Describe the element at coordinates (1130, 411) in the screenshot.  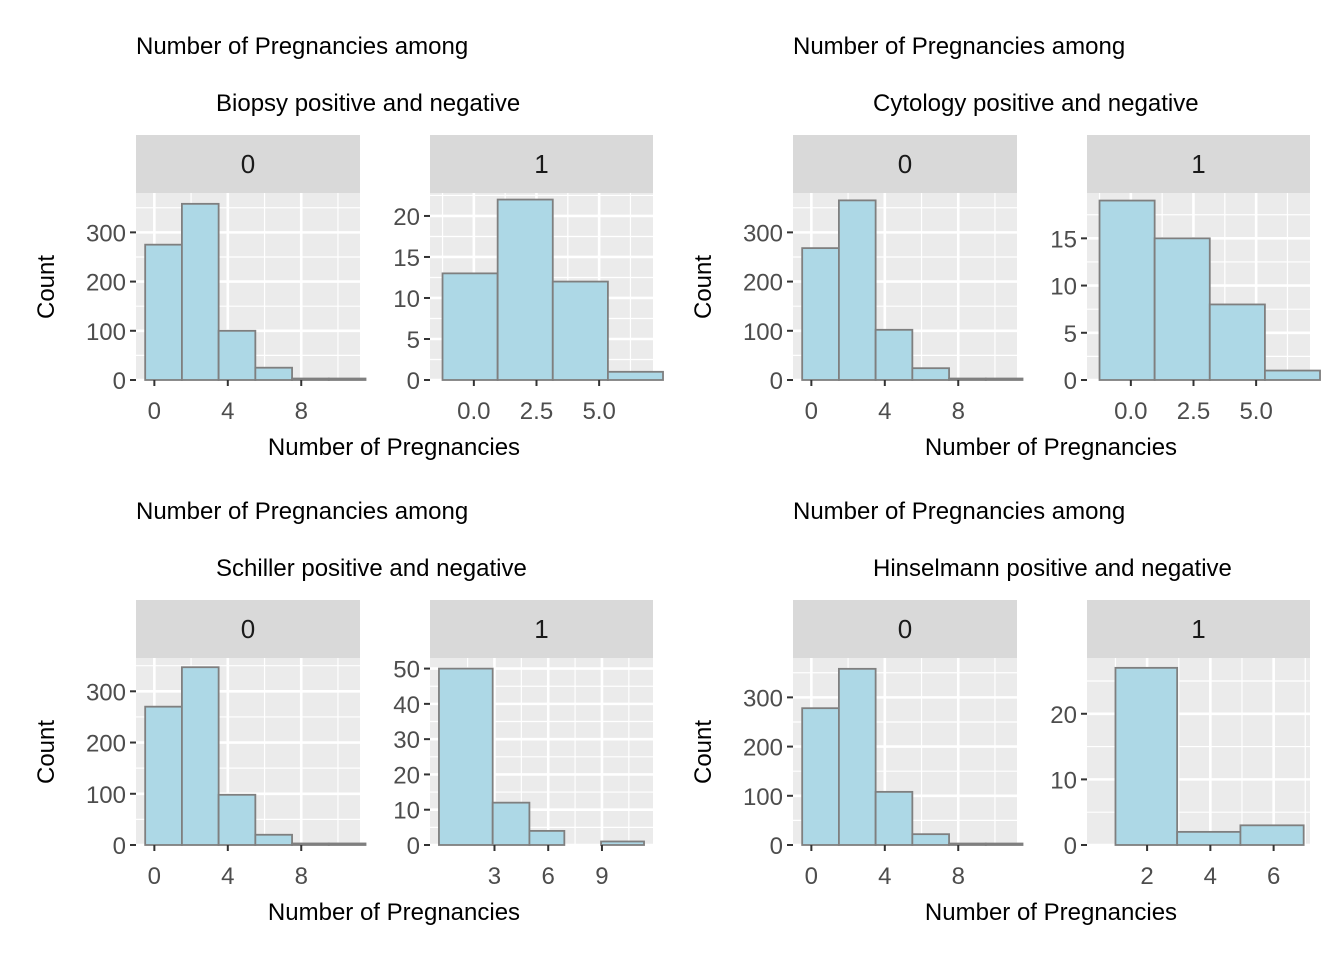
I see `x-tick-label: 0.0` at that location.